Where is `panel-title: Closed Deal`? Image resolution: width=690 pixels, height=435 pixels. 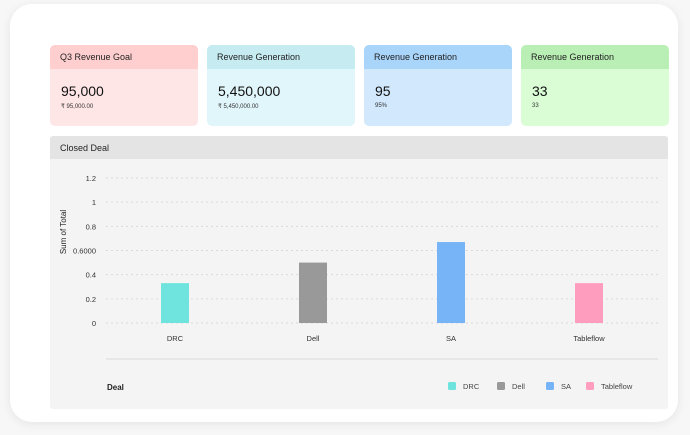
panel-title: Closed Deal is located at coordinates (359, 147).